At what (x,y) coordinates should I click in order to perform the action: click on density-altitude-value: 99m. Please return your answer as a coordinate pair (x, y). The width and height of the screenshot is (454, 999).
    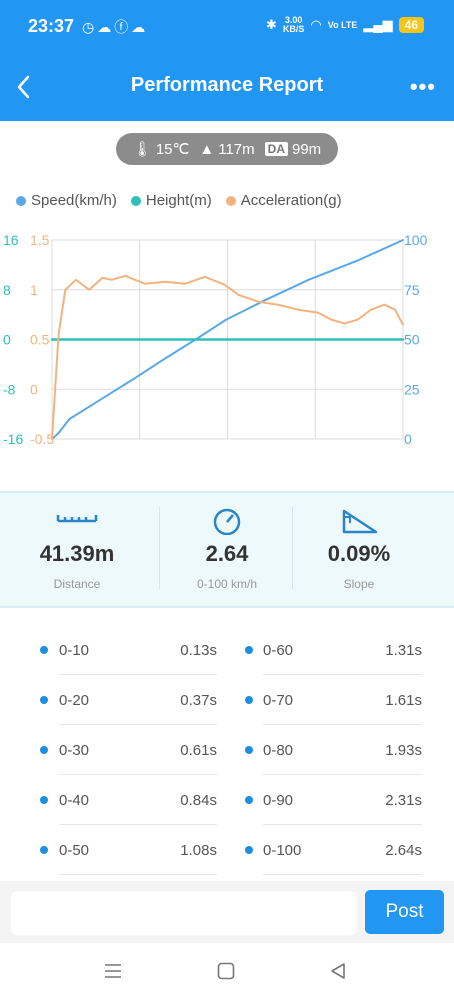
    Looking at the image, I should click on (307, 149).